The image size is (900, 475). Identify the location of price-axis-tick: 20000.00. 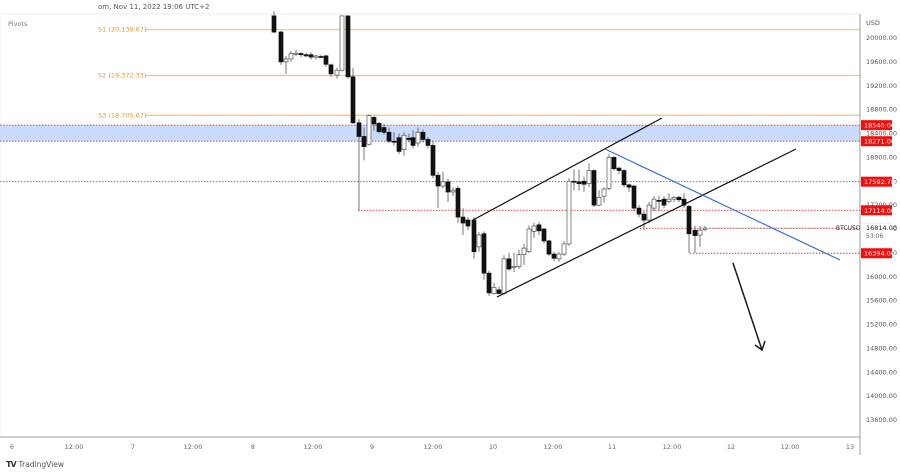
(881, 38).